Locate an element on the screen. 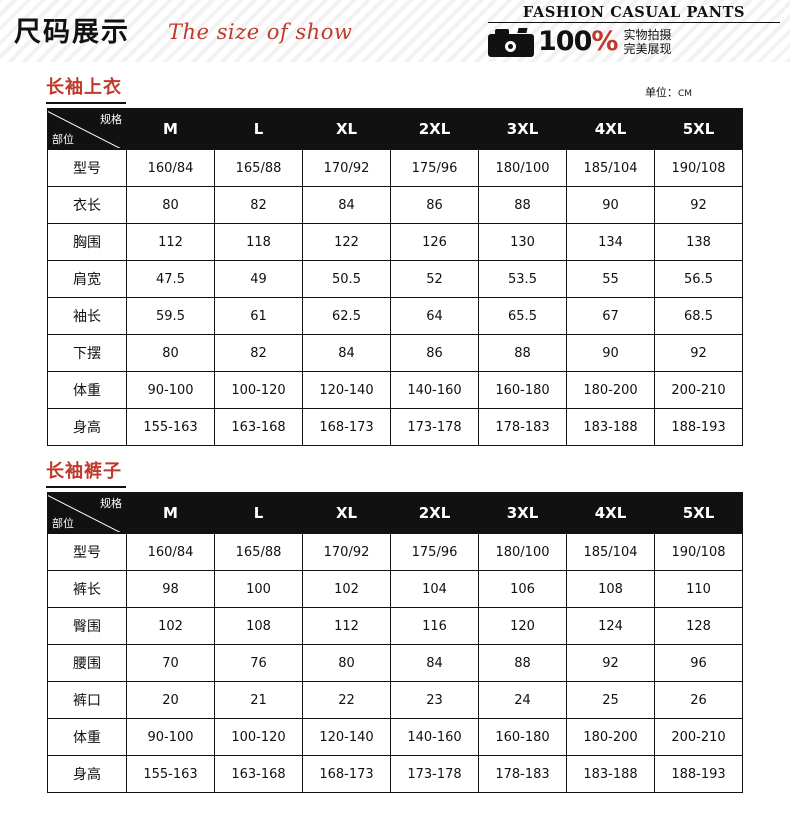 The width and height of the screenshot is (790, 821). section-pants-title: 长袖裤子 is located at coordinates (86, 474).